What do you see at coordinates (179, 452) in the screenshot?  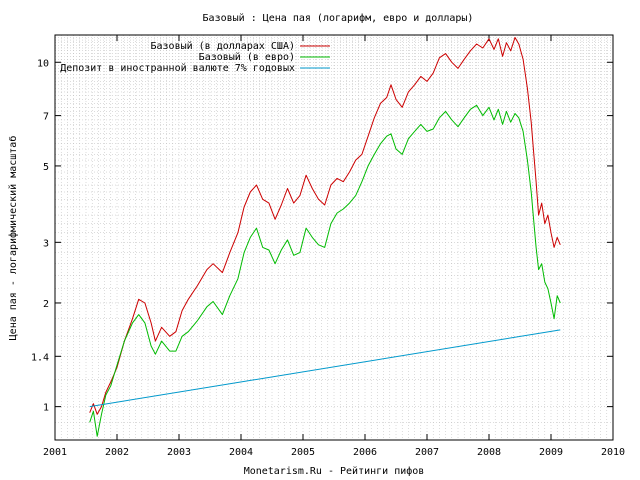 I see `x-tick-label: 2003` at bounding box center [179, 452].